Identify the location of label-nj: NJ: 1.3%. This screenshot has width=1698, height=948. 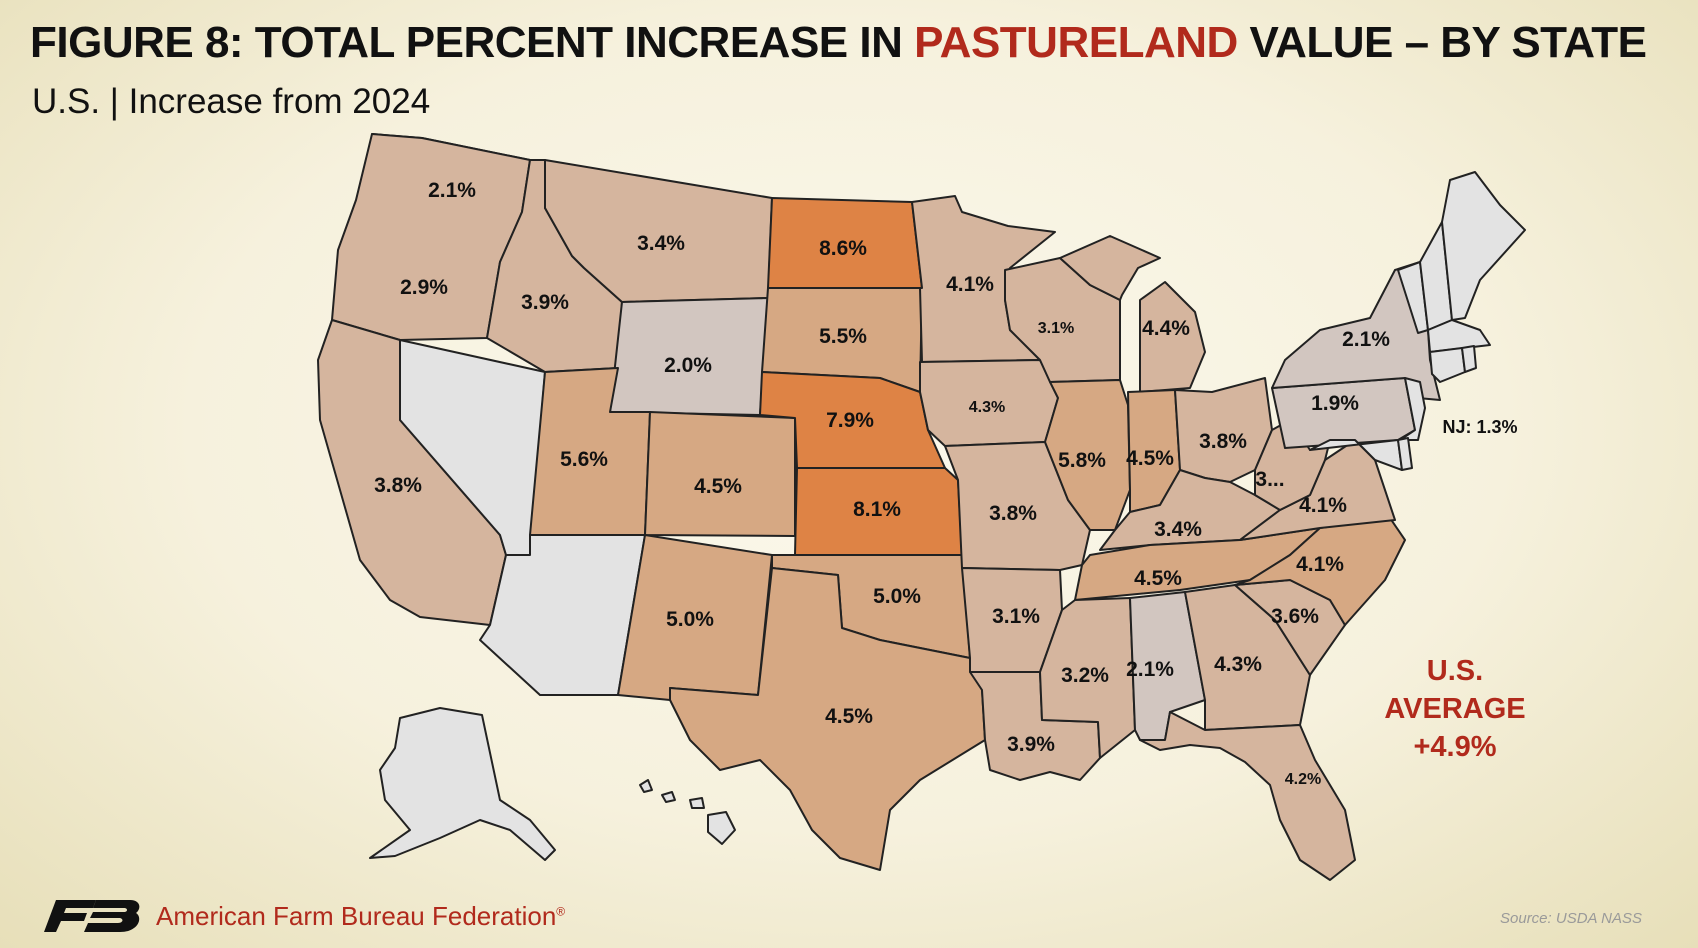
(1479, 427).